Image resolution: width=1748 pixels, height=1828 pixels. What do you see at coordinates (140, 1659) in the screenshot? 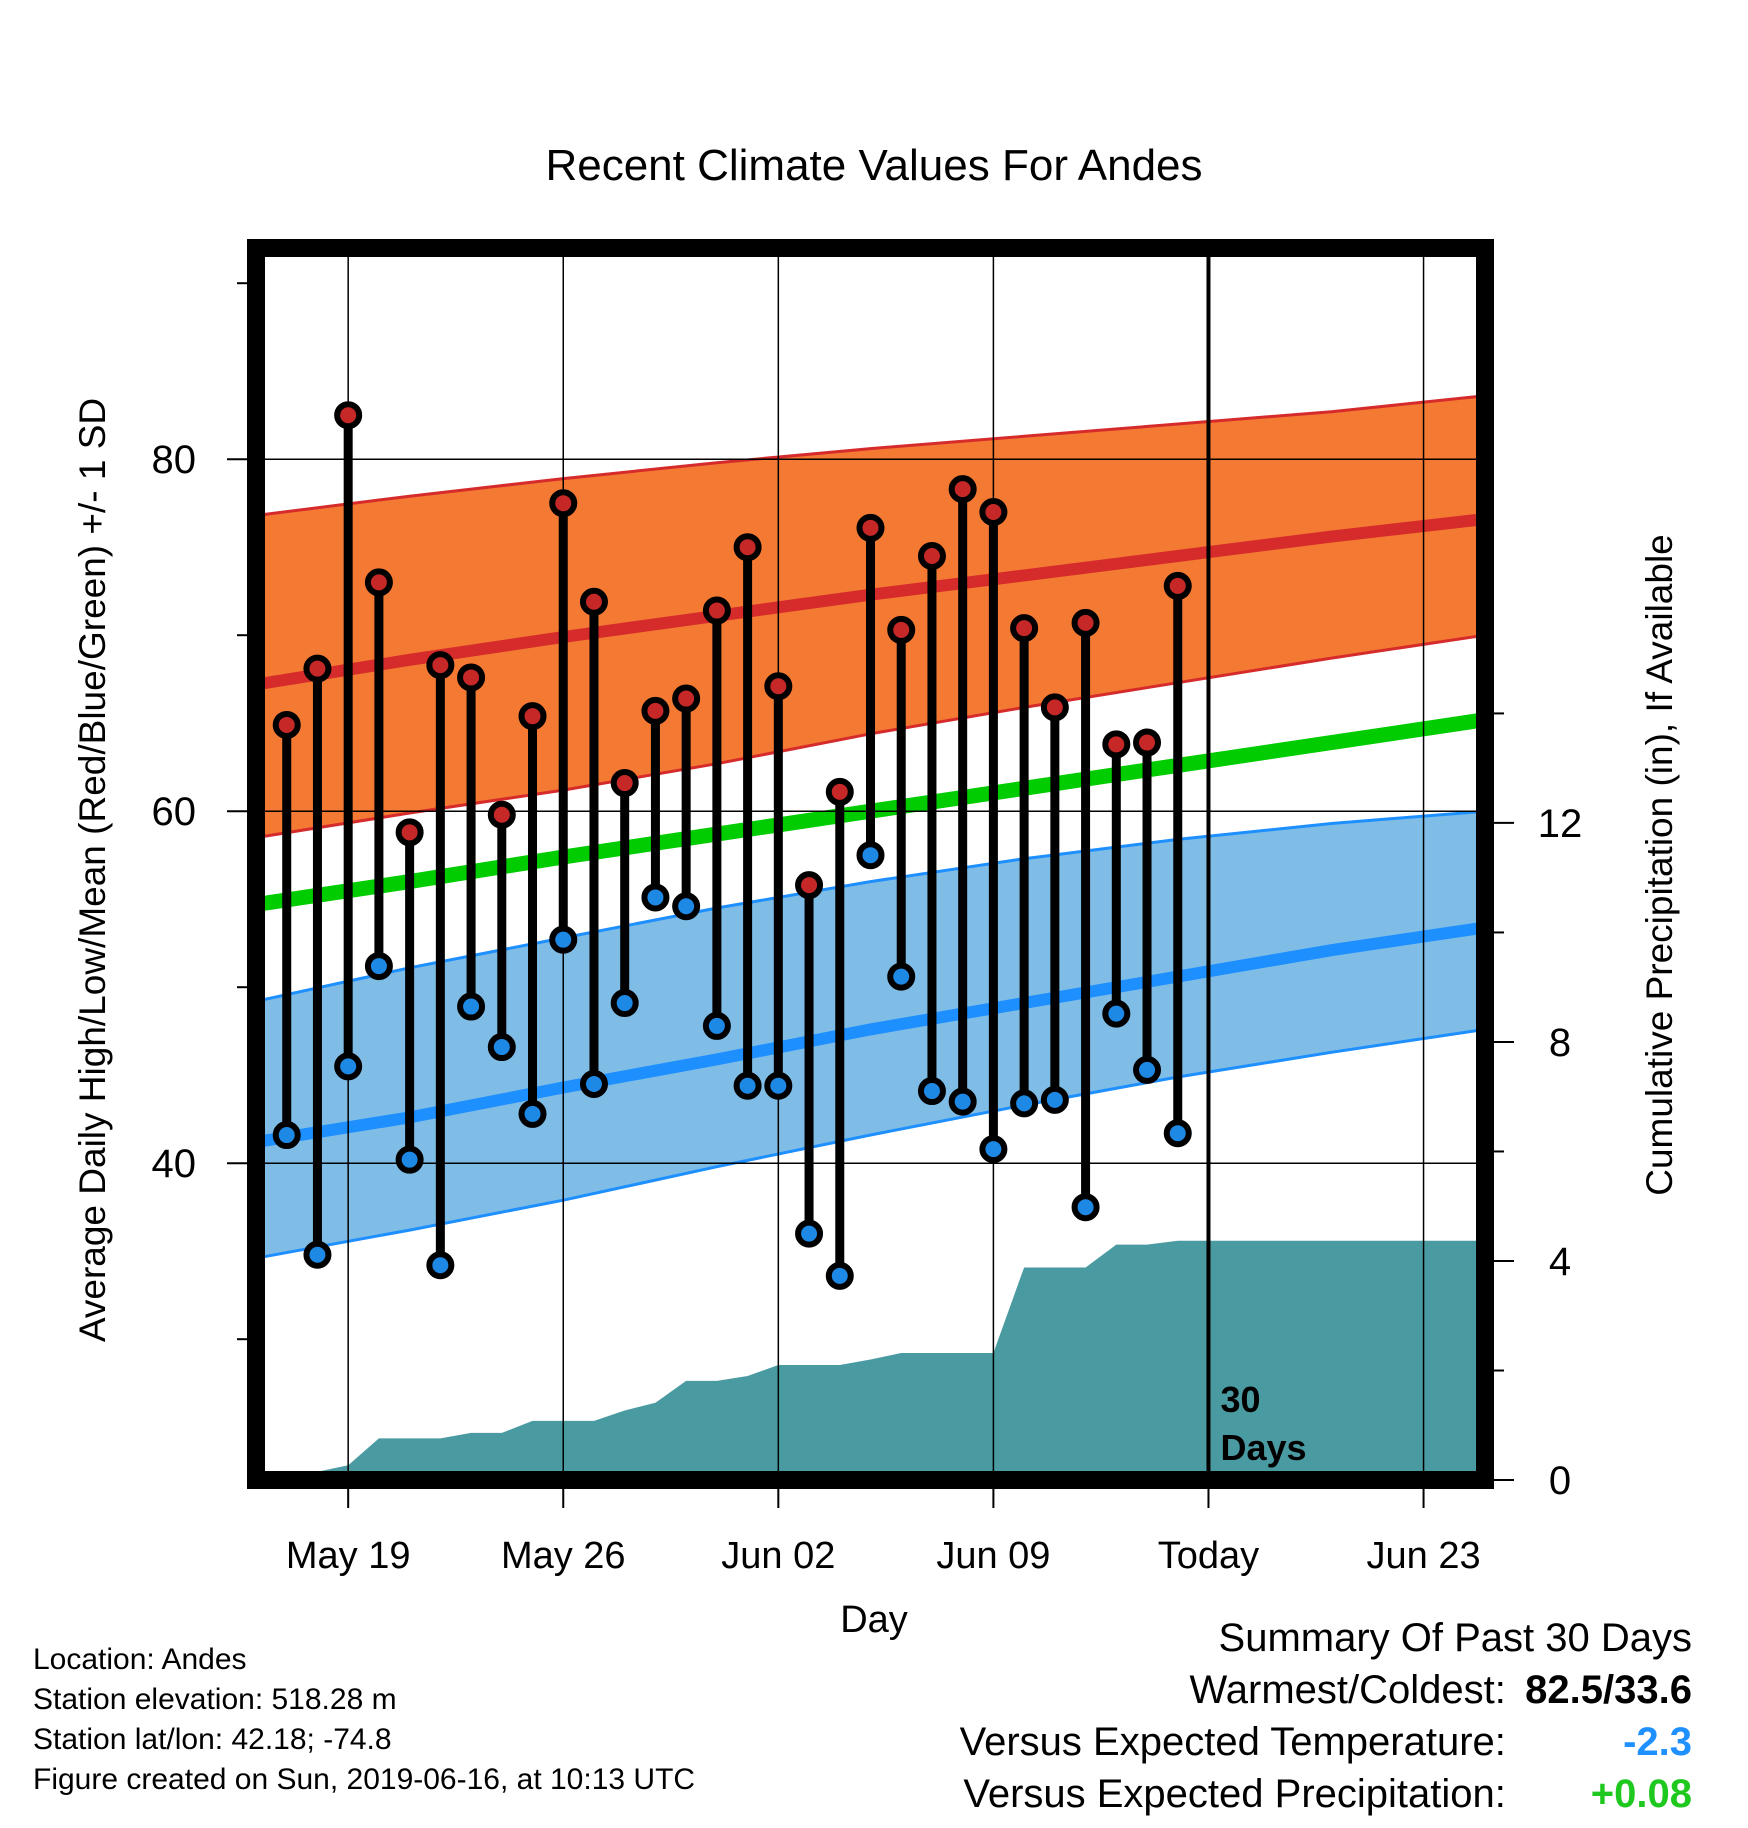
I see `location-text: Location: Andes` at bounding box center [140, 1659].